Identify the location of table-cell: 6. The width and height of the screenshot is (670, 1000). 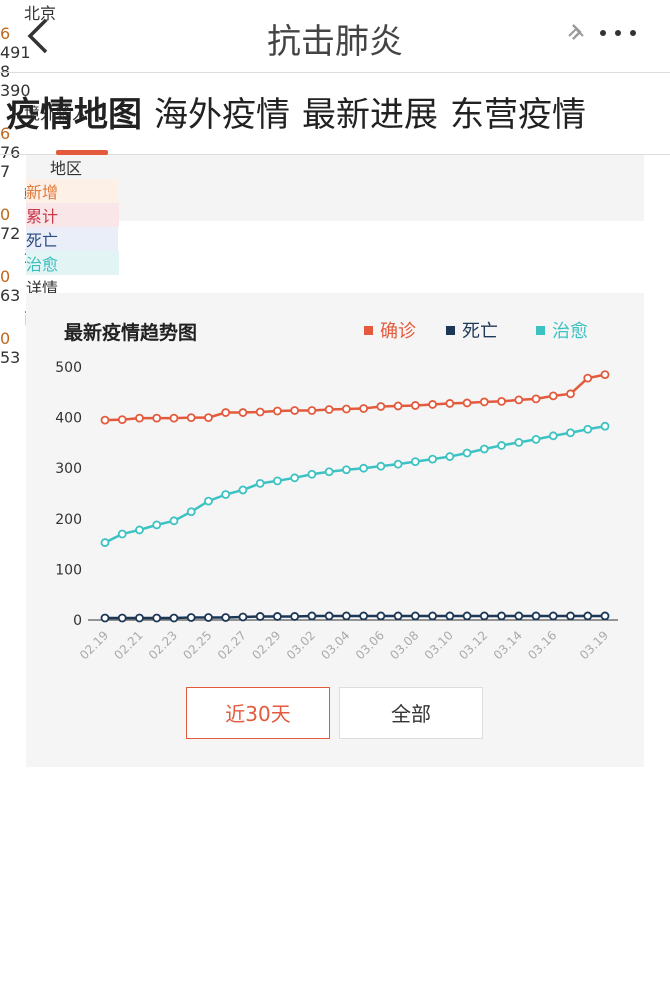
(5, 133).